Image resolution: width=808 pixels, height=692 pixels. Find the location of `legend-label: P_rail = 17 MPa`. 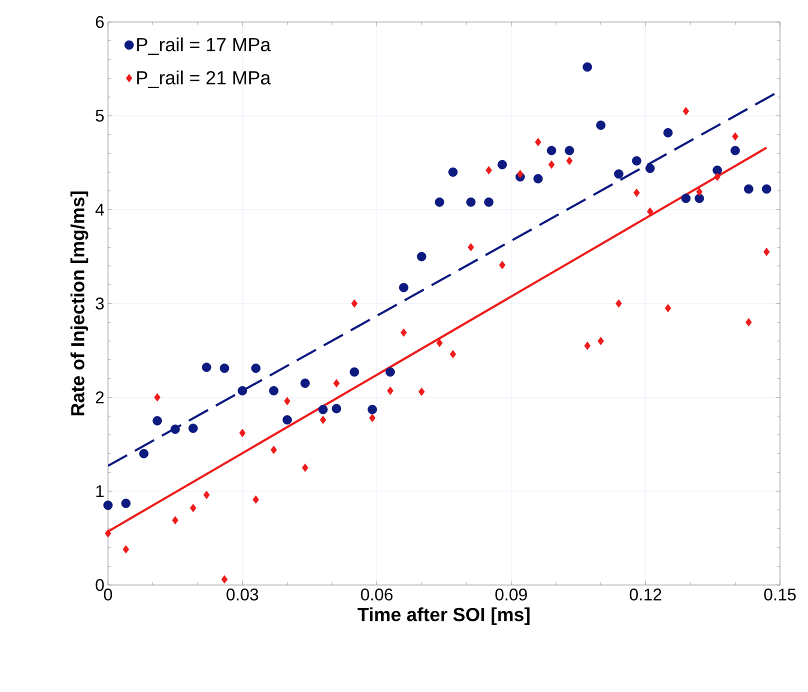

legend-label: P_rail = 17 MPa is located at coordinates (204, 46).